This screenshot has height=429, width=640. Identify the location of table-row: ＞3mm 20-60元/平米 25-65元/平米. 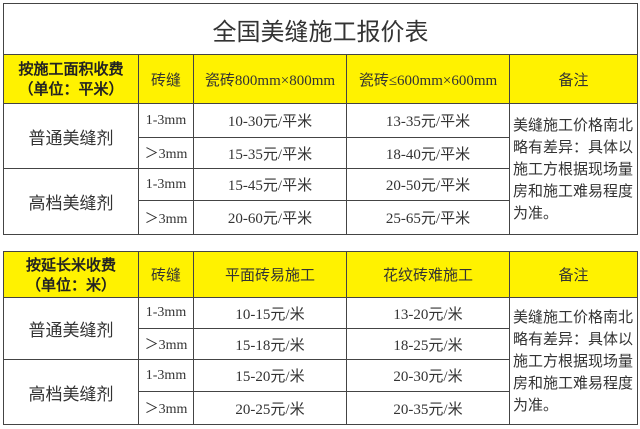
(321, 217).